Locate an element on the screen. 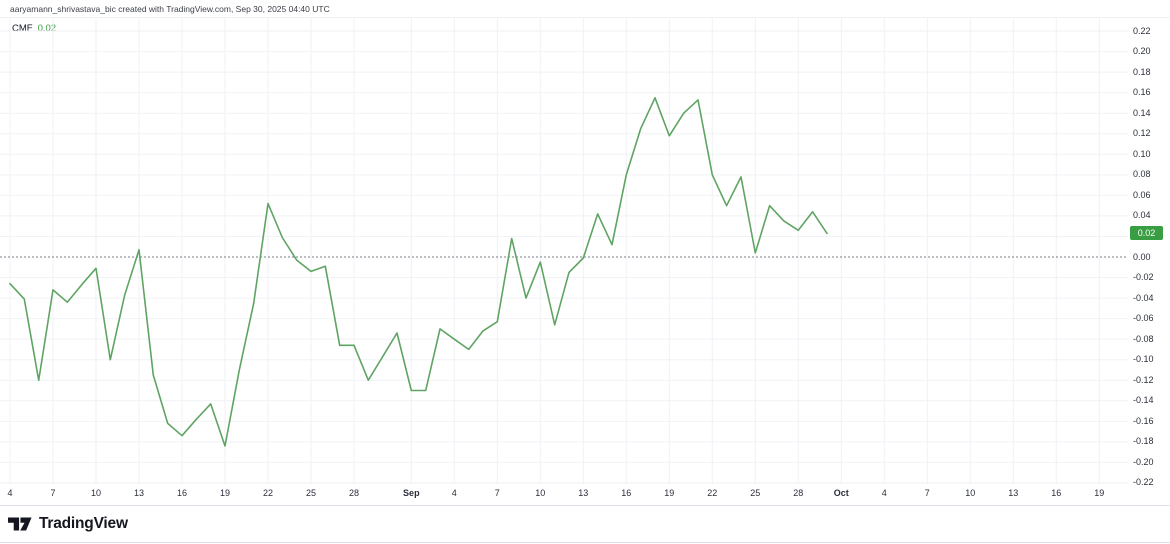 Image resolution: width=1170 pixels, height=544 pixels. y-axis-label: -0.12 is located at coordinates (1143, 379).